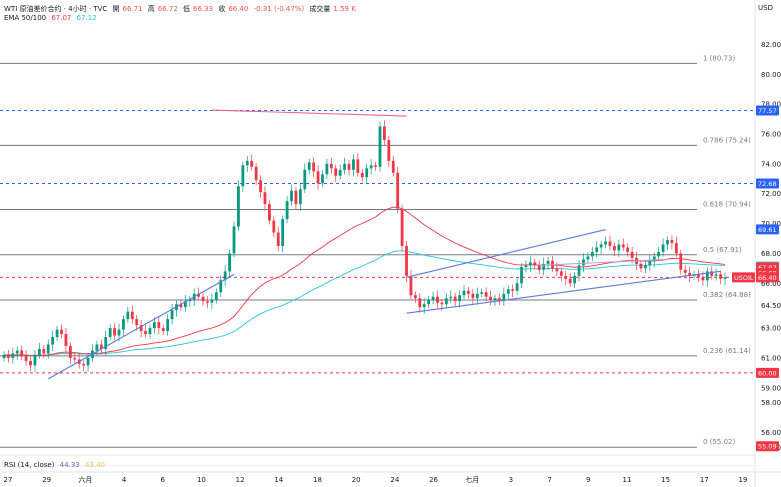 The width and height of the screenshot is (781, 487). Describe the element at coordinates (61, 18) in the screenshot. I see `ema50-value: 67.07` at that location.